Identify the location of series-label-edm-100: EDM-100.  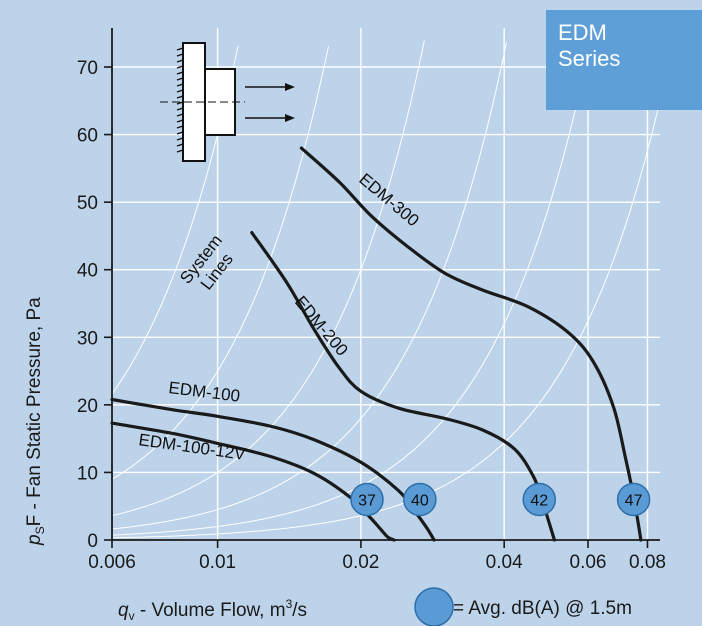
(205, 392).